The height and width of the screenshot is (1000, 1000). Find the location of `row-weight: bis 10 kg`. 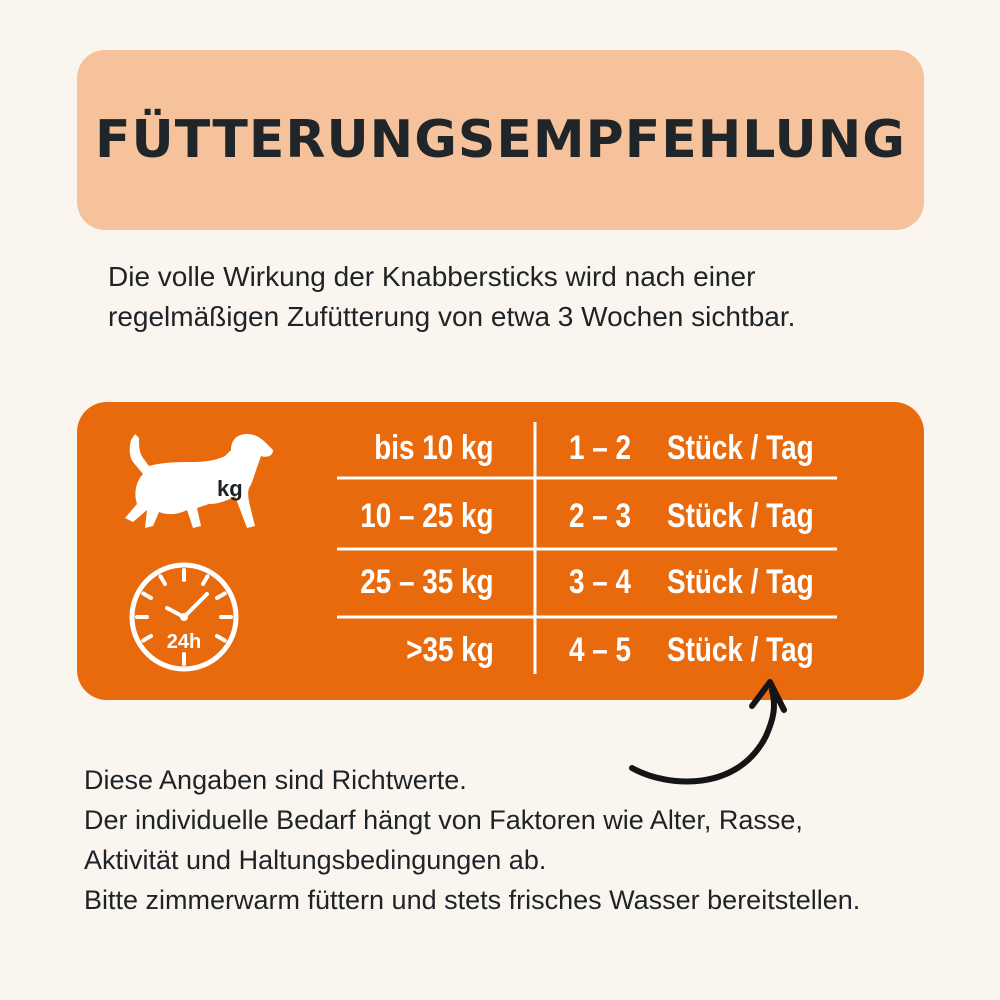

row-weight: bis 10 kg is located at coordinates (434, 448).